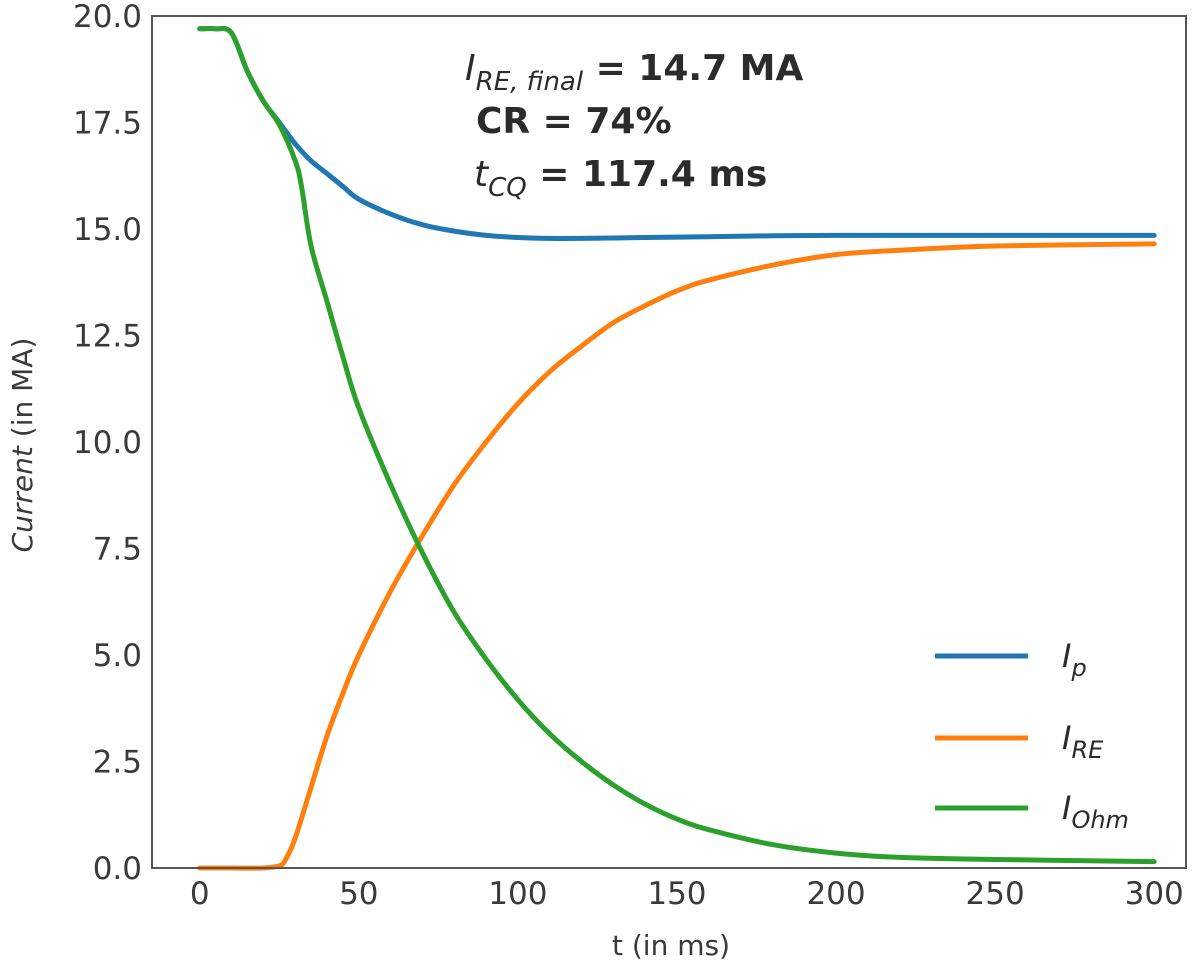  I want to click on legend-label-ire: IRE, so click(1083, 741).